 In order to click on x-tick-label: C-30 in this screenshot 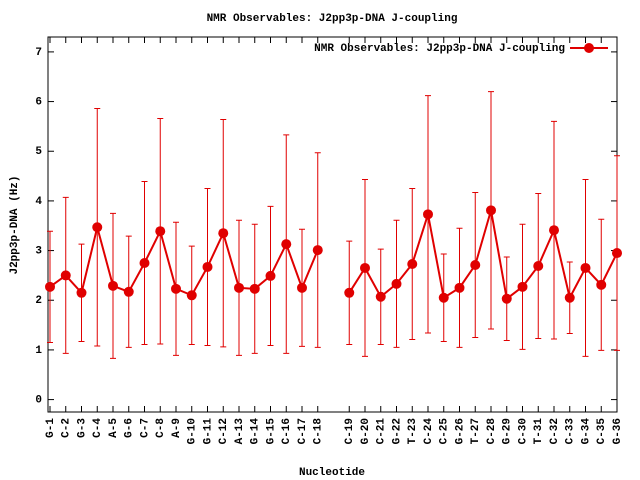, I will do `click(523, 431)`.